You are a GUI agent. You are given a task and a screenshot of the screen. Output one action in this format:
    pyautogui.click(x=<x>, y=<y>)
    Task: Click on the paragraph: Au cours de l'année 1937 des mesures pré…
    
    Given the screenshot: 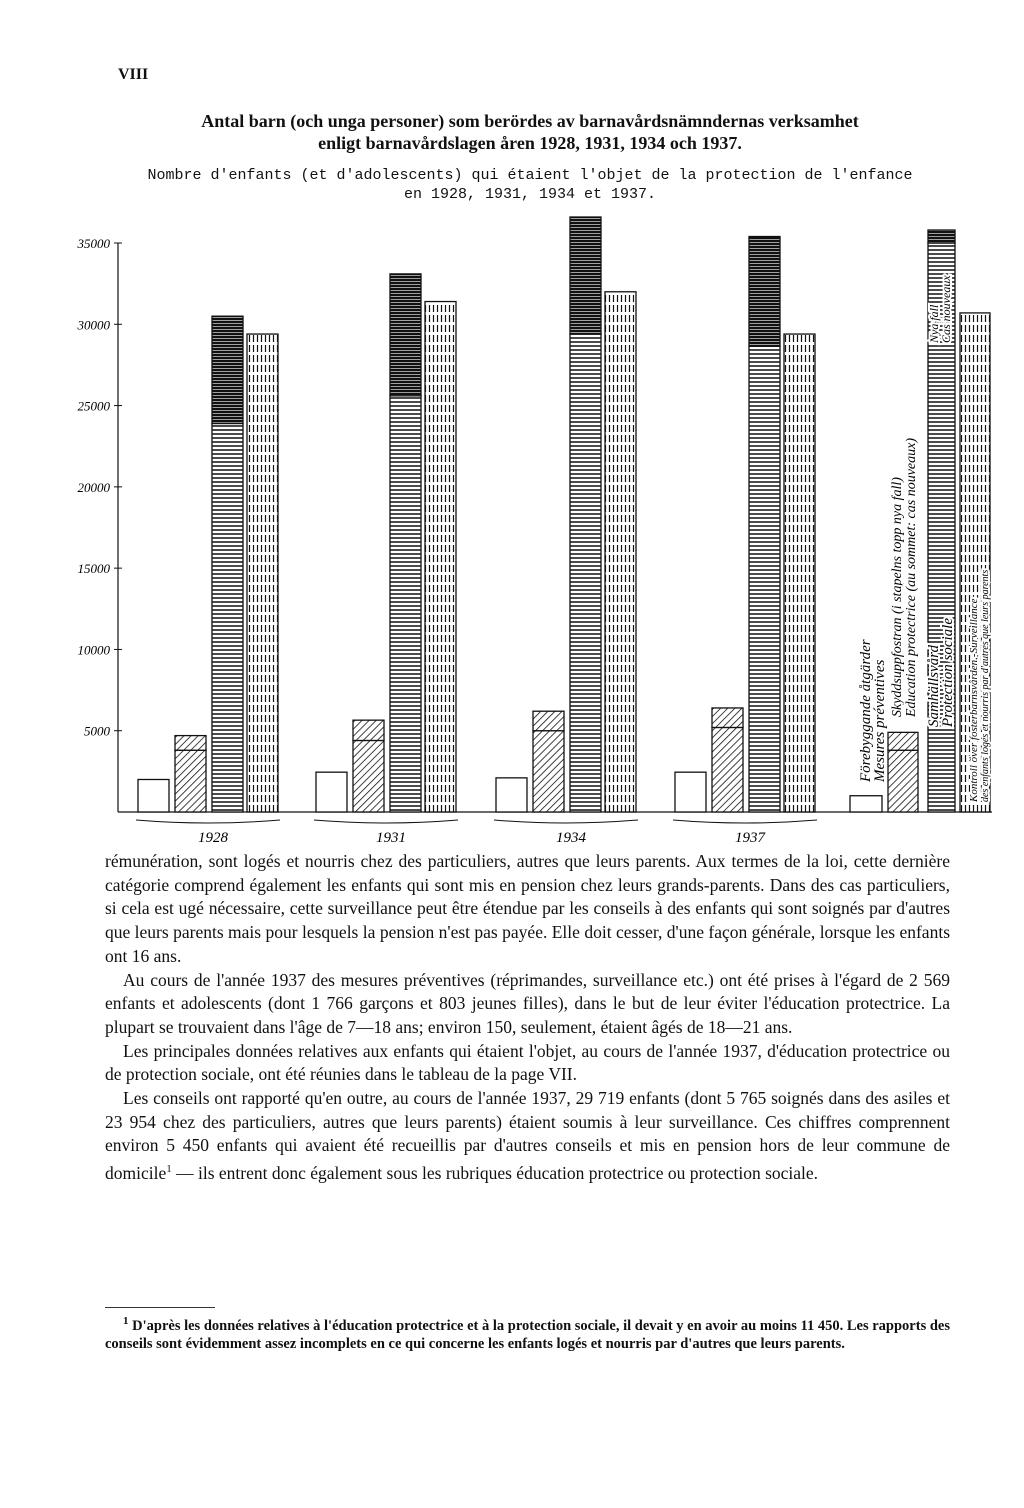 What is the action you would take?
    pyautogui.click(x=527, y=1003)
    